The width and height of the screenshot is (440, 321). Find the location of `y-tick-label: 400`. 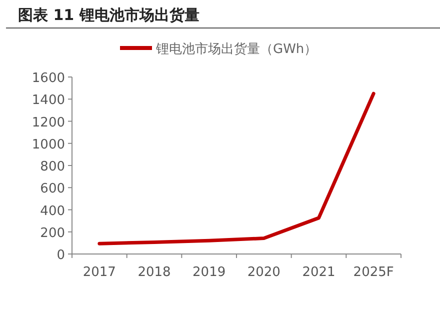

y-tick-label: 400 is located at coordinates (52, 211).